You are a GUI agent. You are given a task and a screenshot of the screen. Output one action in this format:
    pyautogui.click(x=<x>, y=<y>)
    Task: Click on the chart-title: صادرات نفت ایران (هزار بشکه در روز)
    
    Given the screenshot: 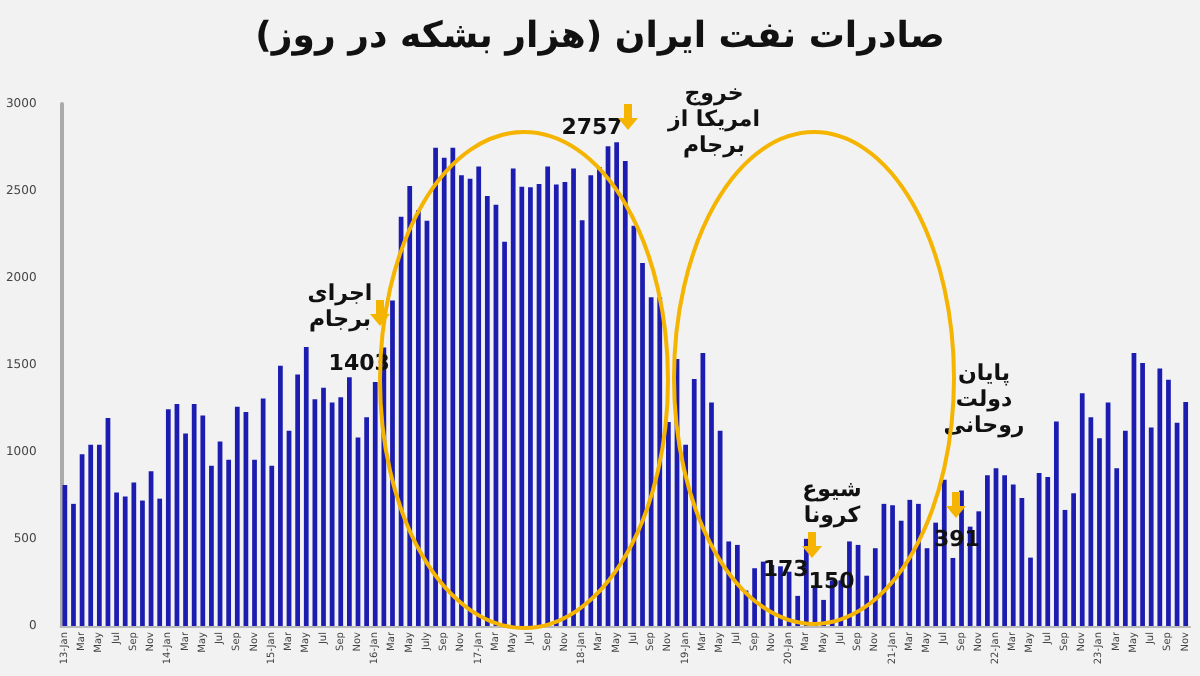 What is the action you would take?
    pyautogui.click(x=600, y=36)
    